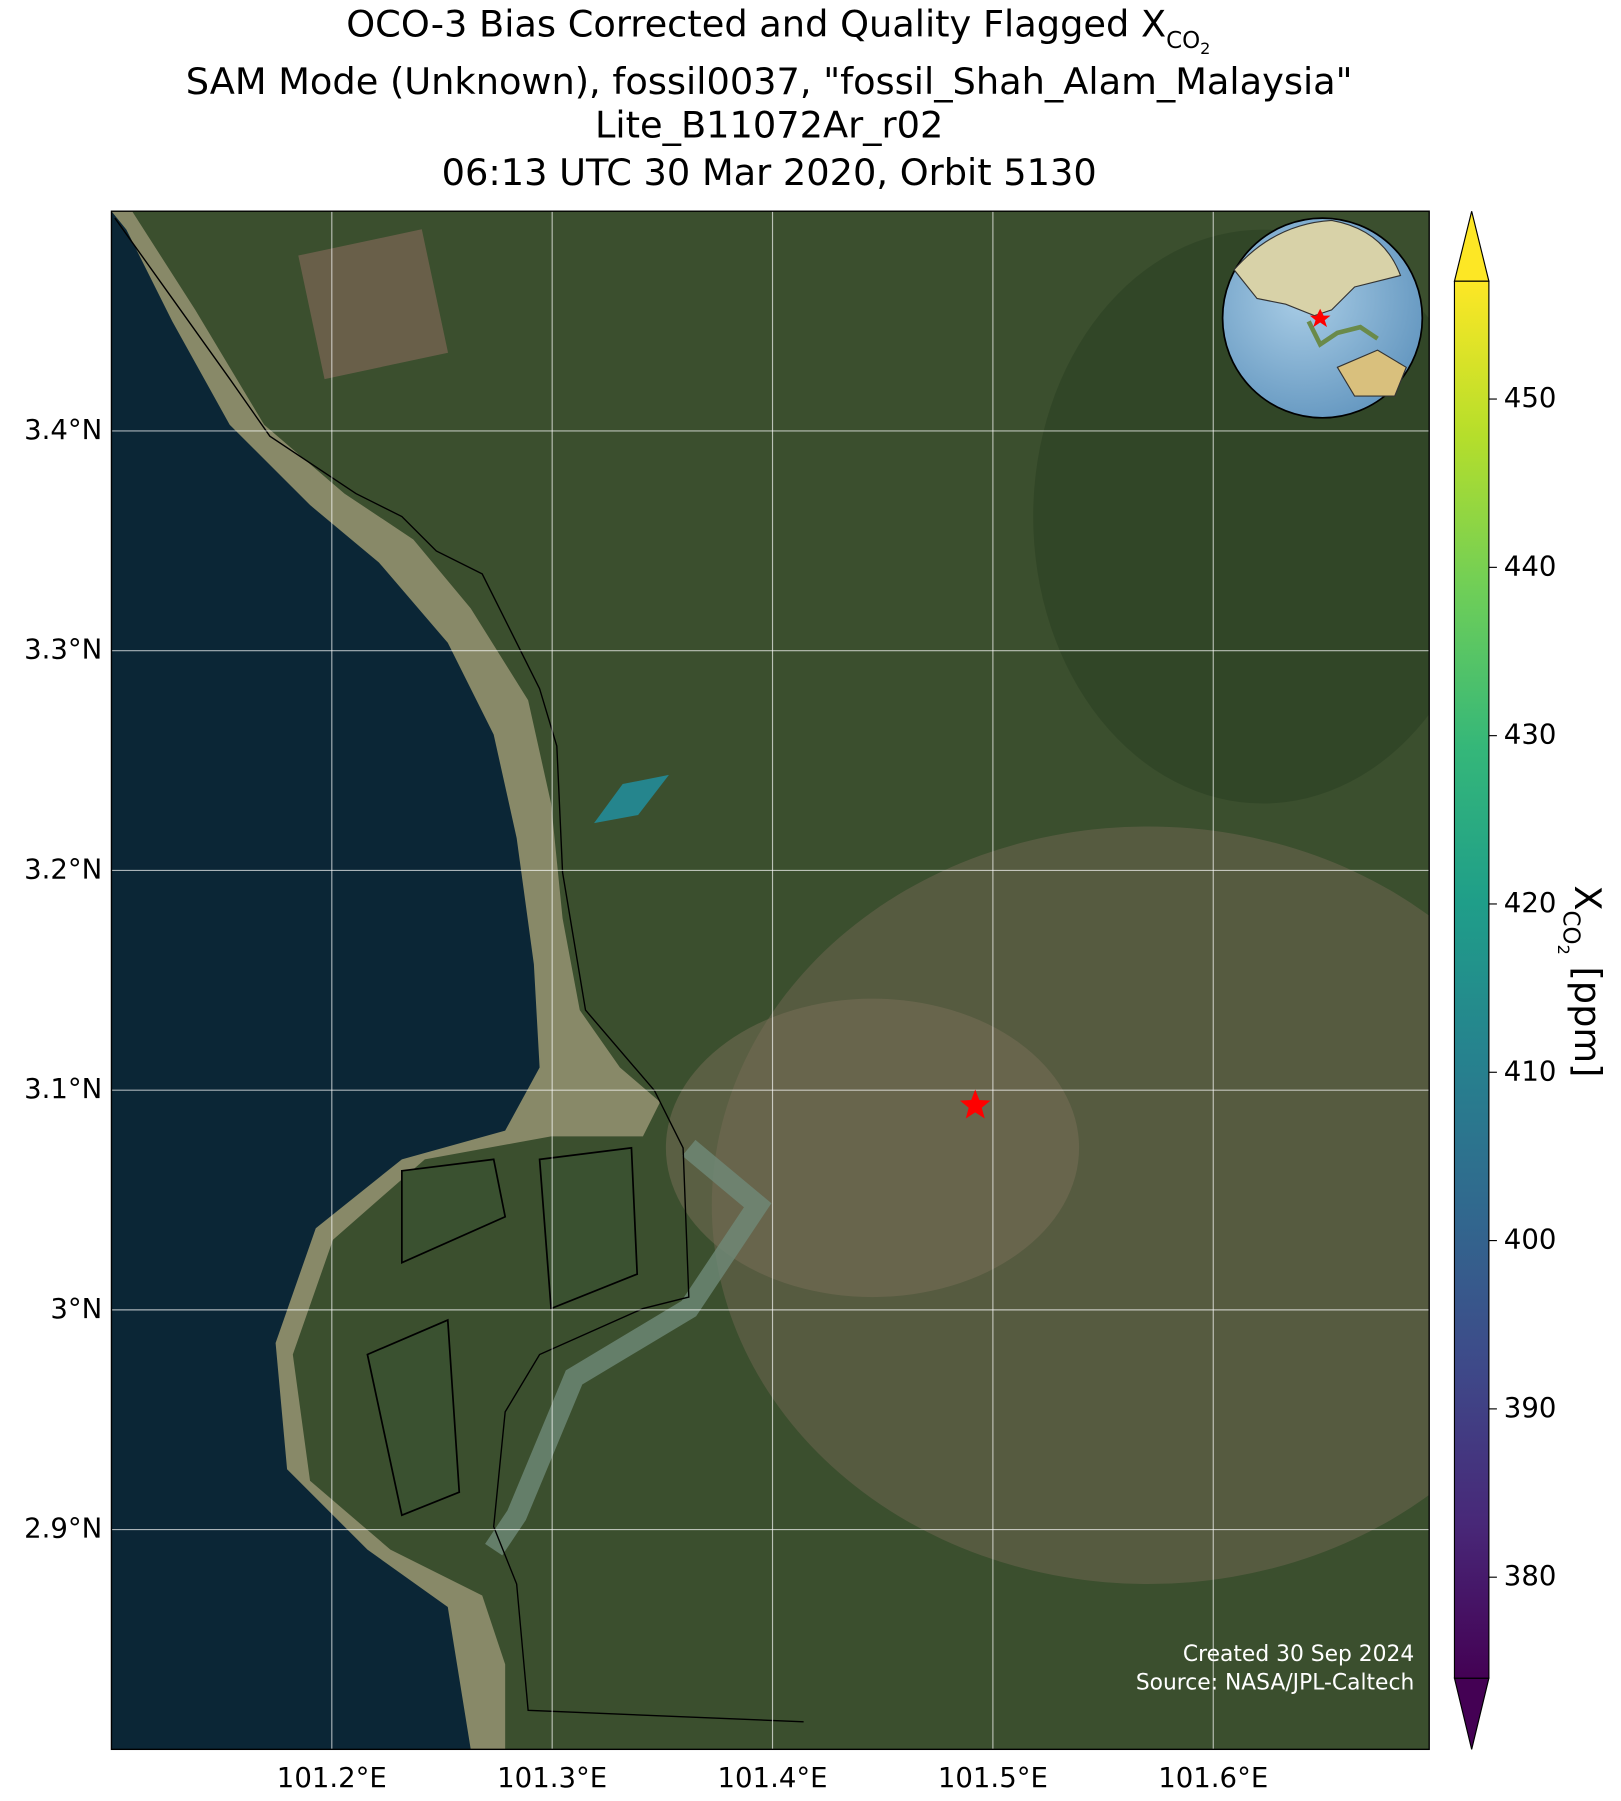 Image resolution: width=1621 pixels, height=1801 pixels. Describe the element at coordinates (975, 1104) in the screenshot. I see `target-marker` at that location.